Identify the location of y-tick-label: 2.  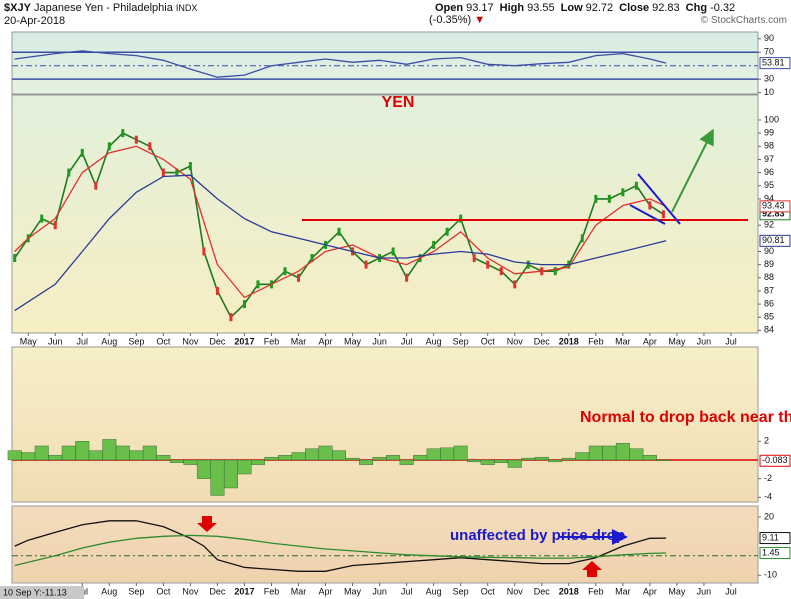
(766, 441).